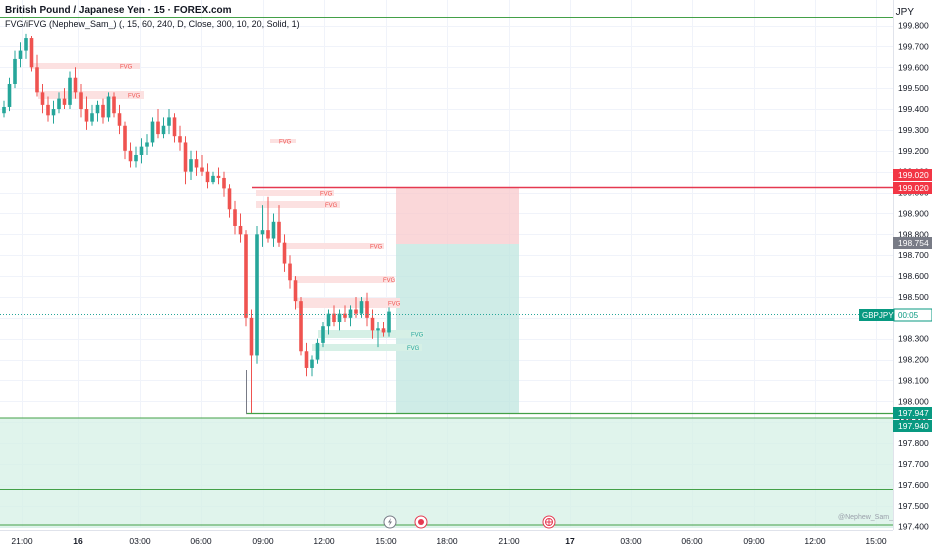  Describe the element at coordinates (913, 234) in the screenshot. I see `price-tick-label: 198.800` at that location.